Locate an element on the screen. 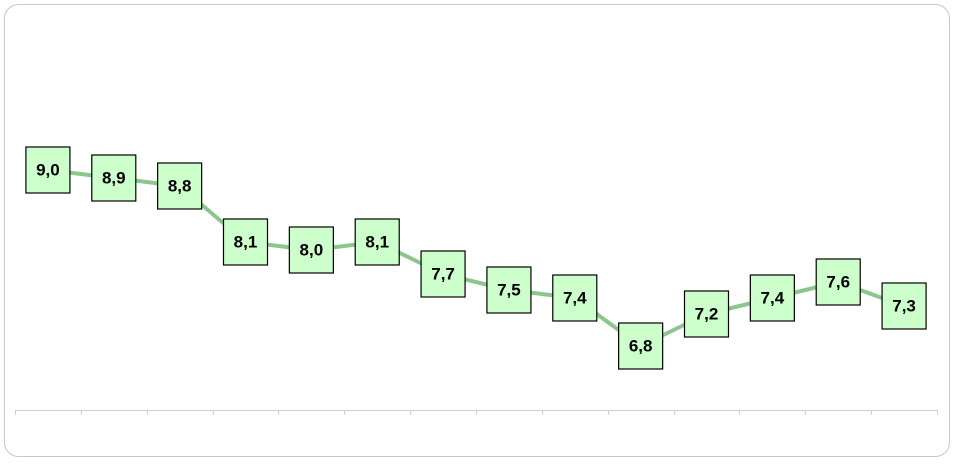 Image resolution: width=954 pixels, height=466 pixels. data-label: 7,5 is located at coordinates (509, 290).